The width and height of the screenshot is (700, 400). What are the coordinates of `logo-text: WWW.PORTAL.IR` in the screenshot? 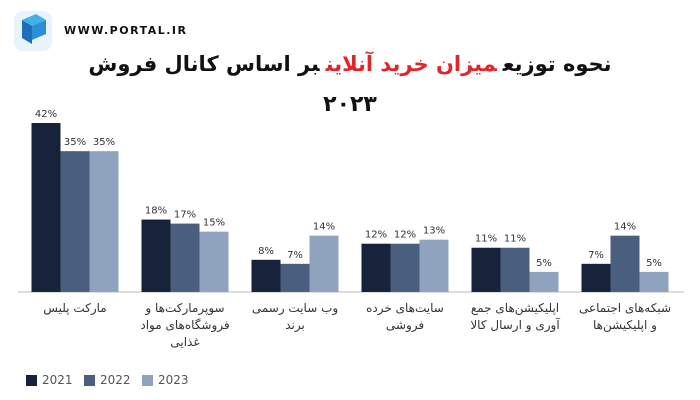 It's located at (126, 30).